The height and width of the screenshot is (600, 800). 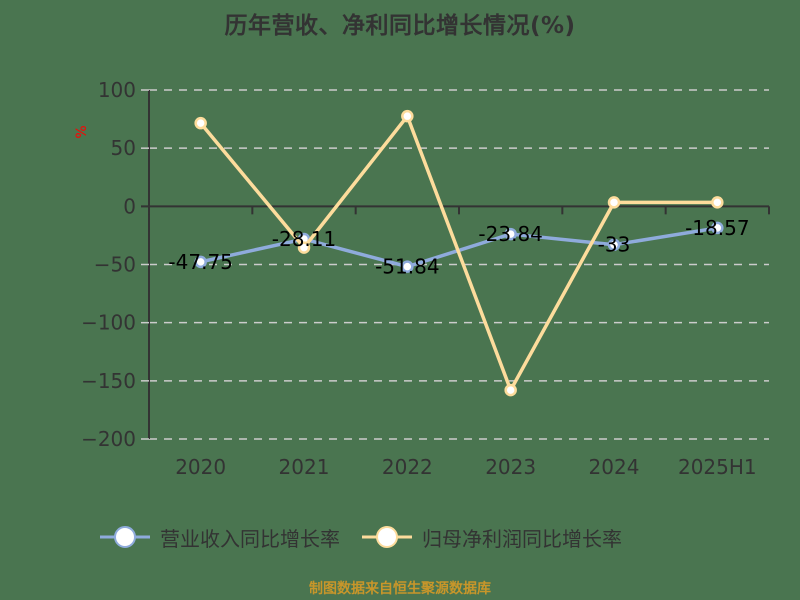 I want to click on x-tick-label: 2023, so click(x=510, y=467).